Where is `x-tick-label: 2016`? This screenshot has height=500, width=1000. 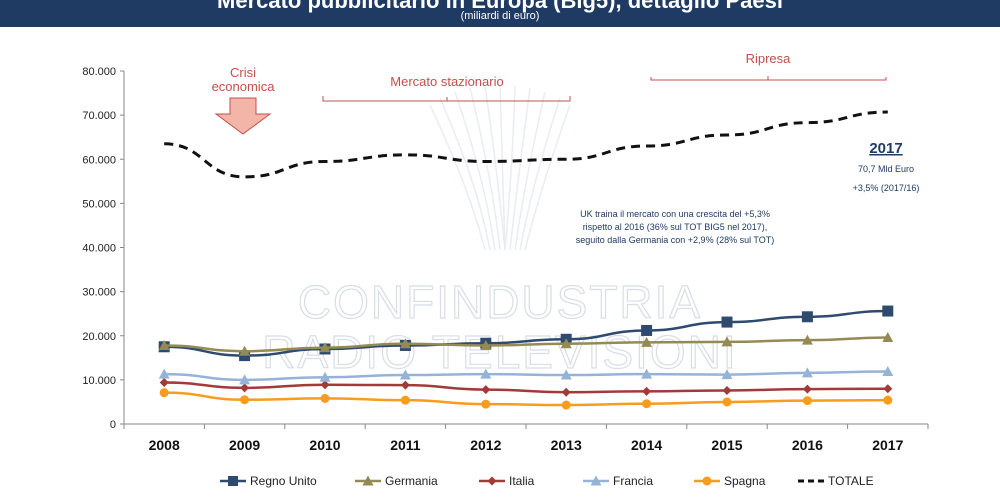 x-tick-label: 2016 is located at coordinates (807, 445).